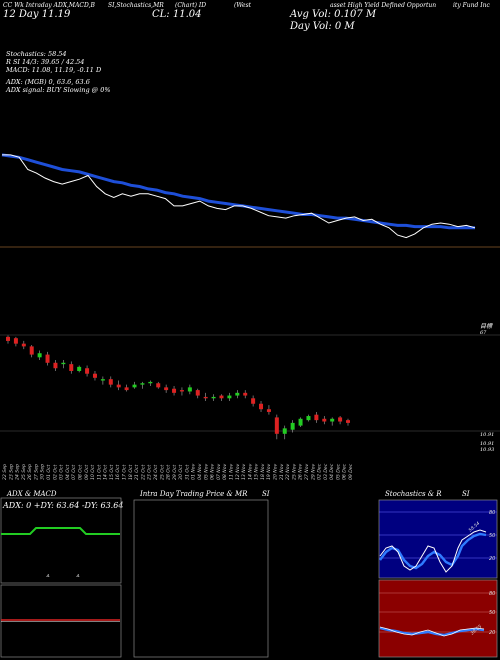  Describe the element at coordinates (383, 5) in the screenshot. I see `fund-name-b: asset High Yield Defined Opportun` at that location.